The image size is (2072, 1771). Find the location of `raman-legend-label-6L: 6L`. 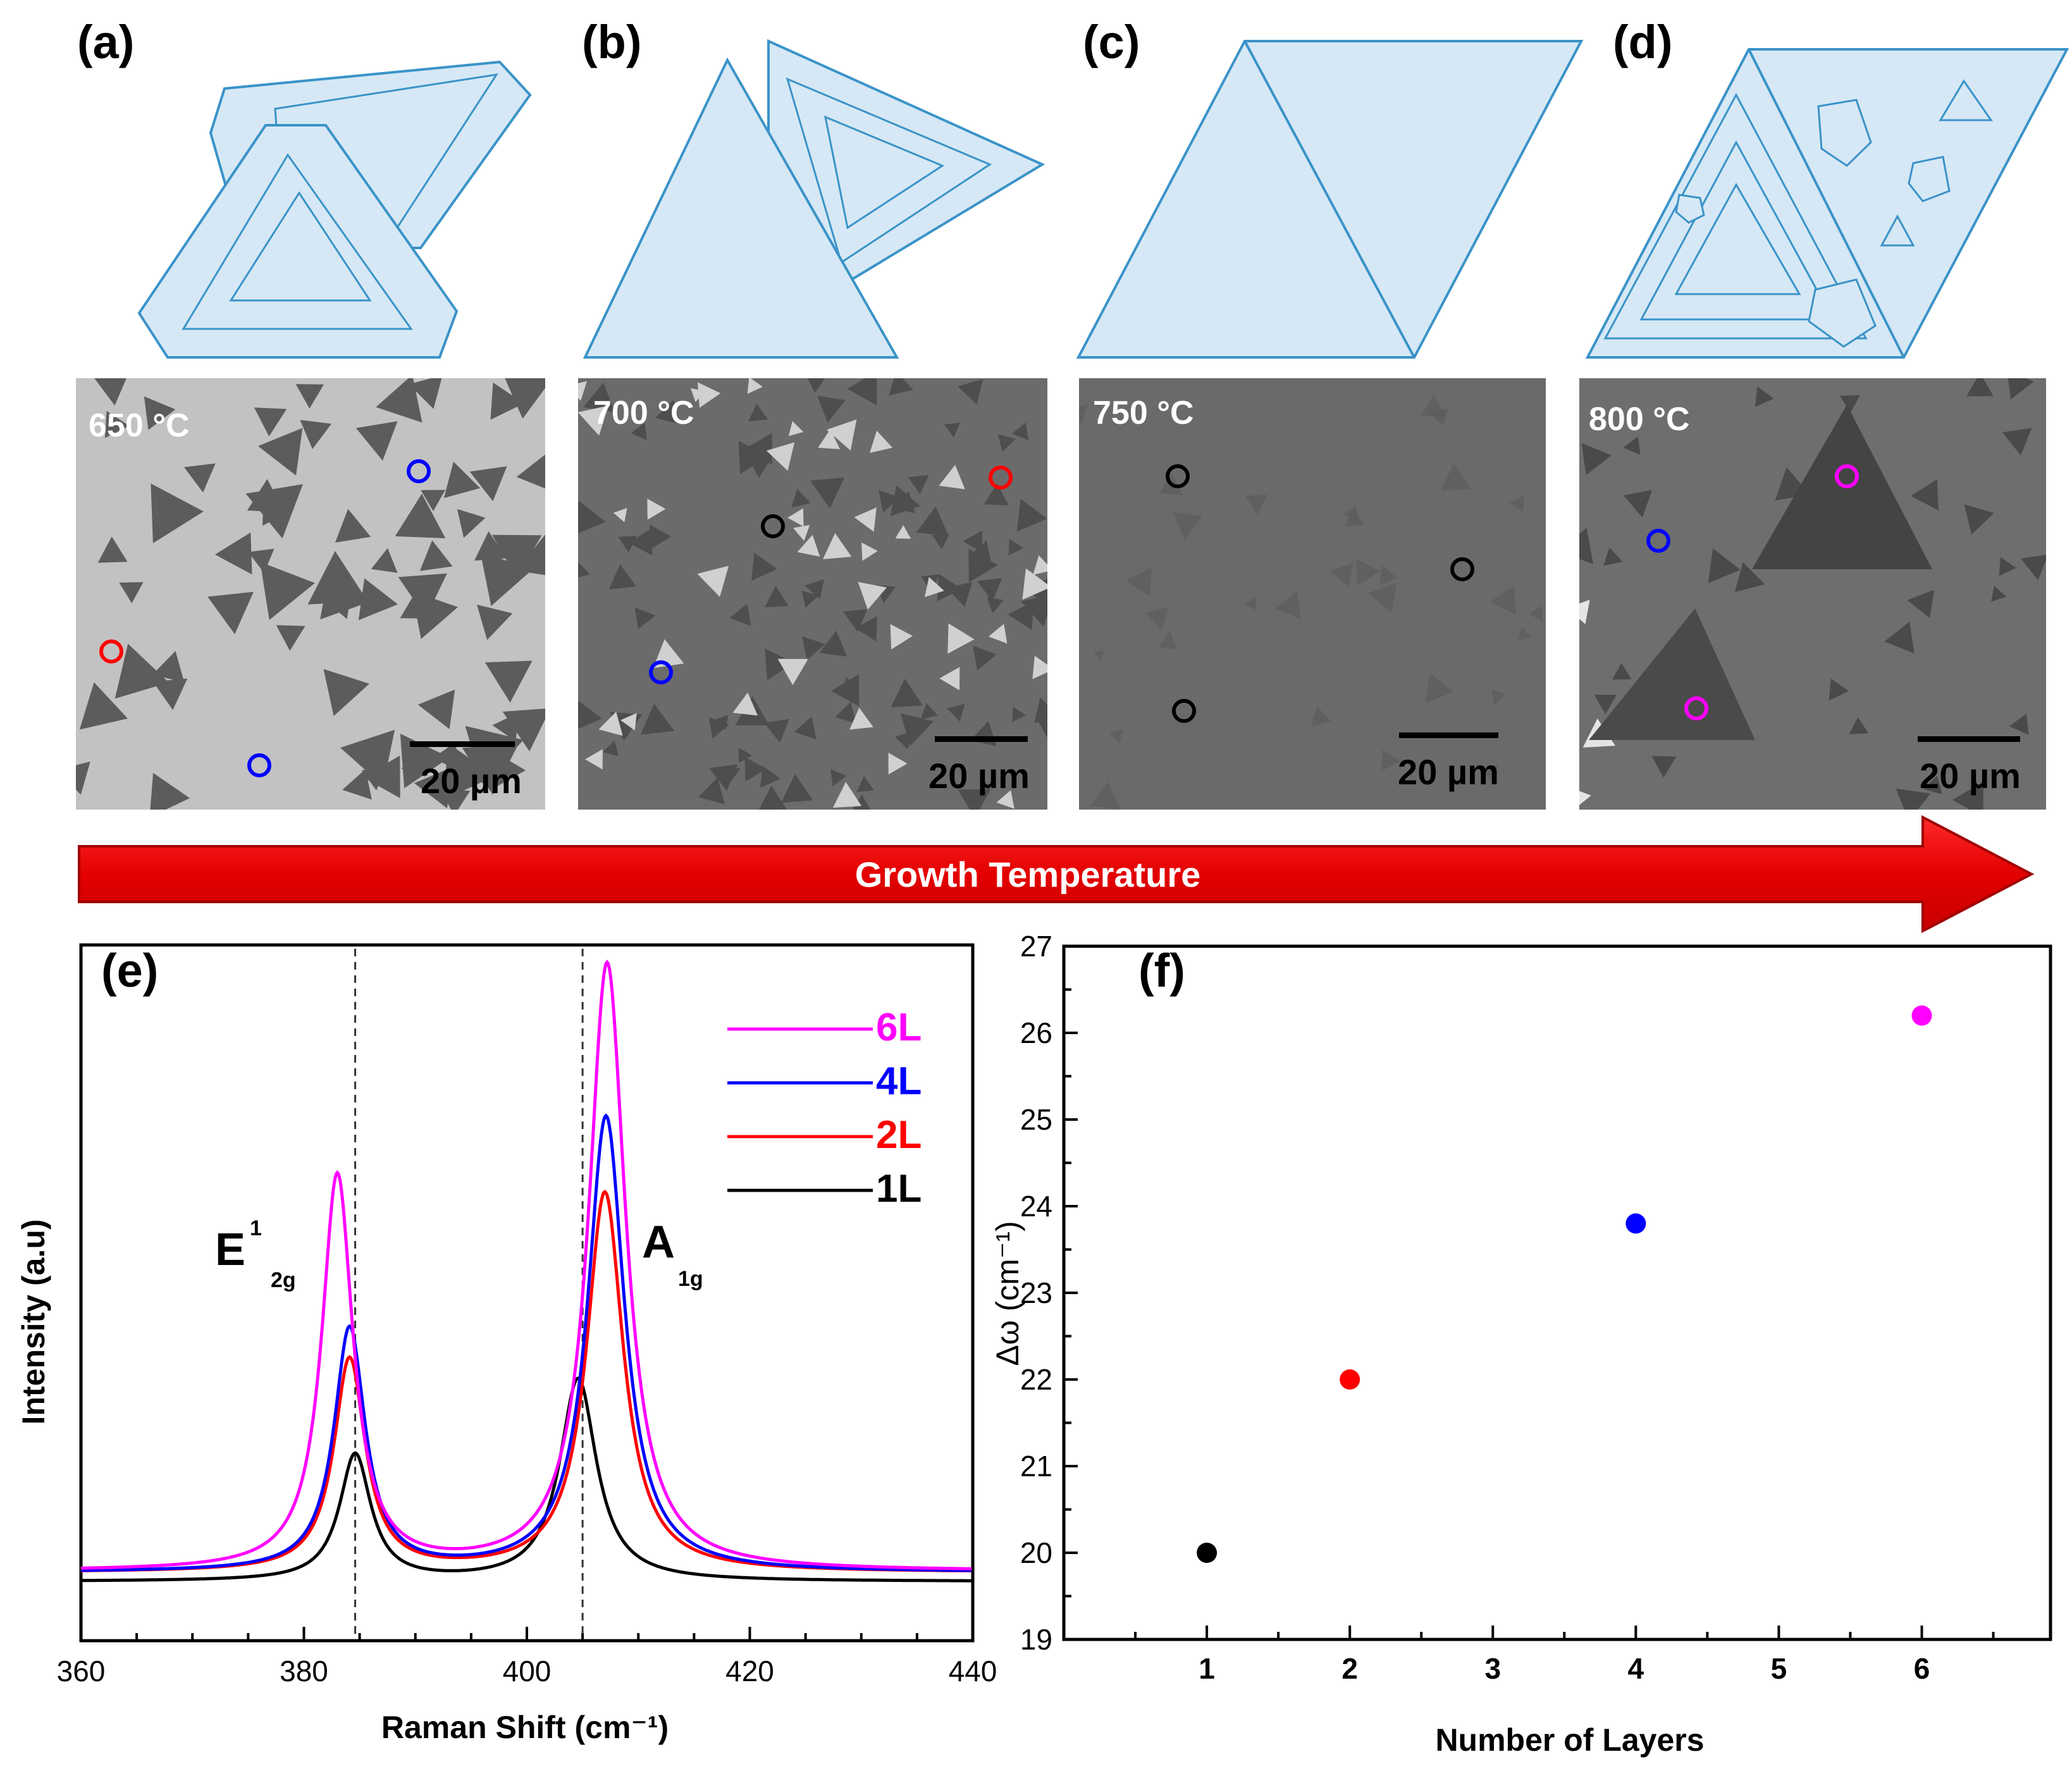

raman-legend-label-6L: 6L is located at coordinates (899, 1027).